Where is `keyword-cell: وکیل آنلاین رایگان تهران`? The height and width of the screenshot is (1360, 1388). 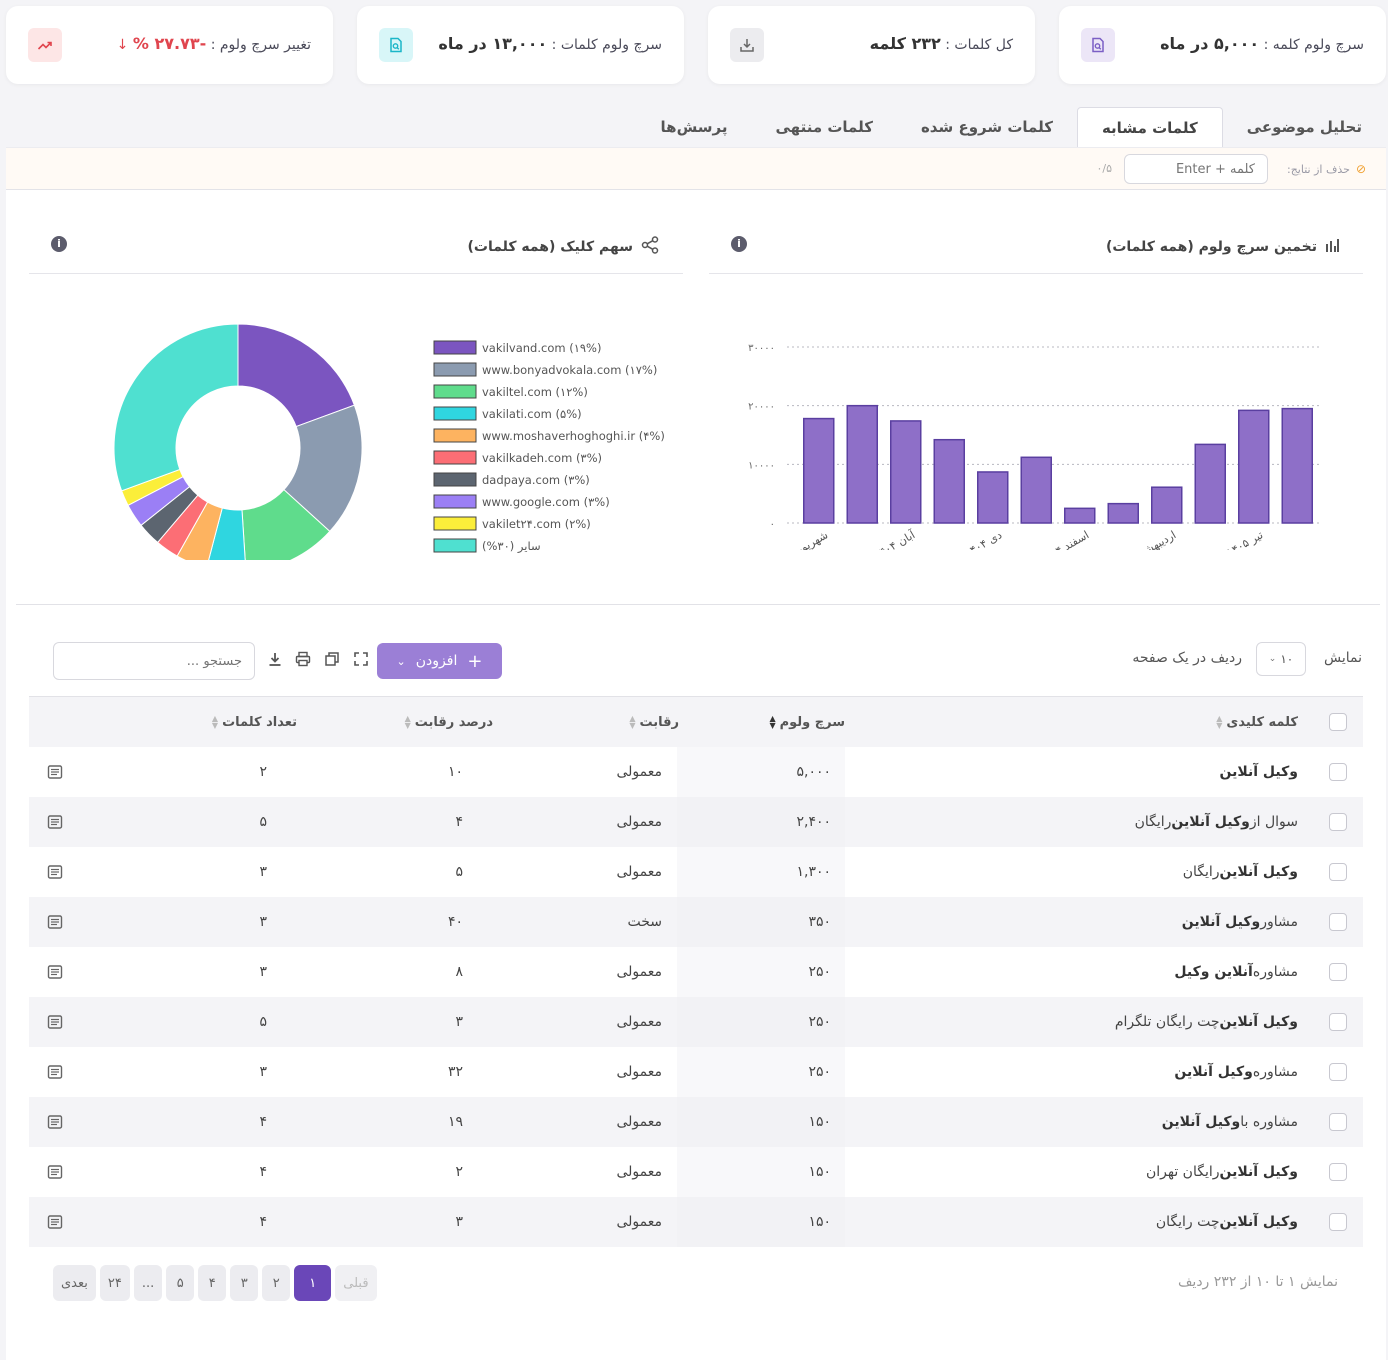
keyword-cell: وکیل آنلاین رایگان تهران is located at coordinates (1221, 1172).